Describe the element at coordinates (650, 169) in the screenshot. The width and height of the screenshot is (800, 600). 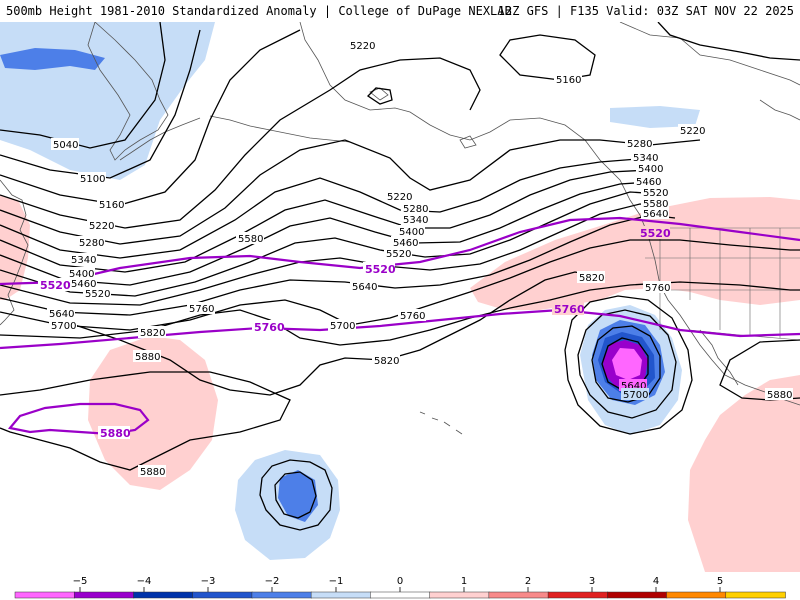
I see `svg-text: 5400` at that location.